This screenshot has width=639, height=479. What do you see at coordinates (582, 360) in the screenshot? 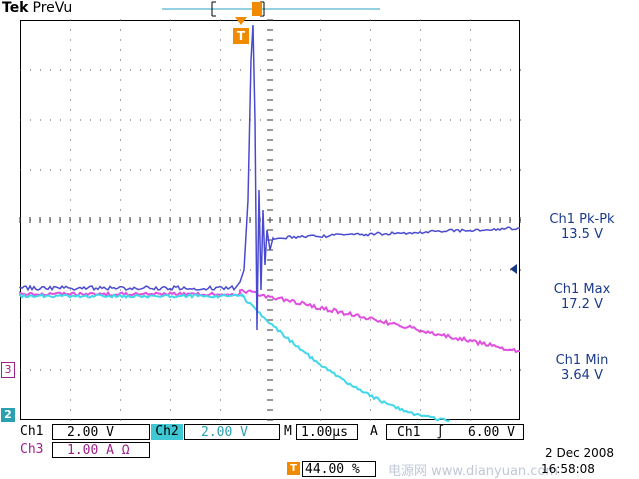
I see `measurement-label: Ch1 Min` at bounding box center [582, 360].